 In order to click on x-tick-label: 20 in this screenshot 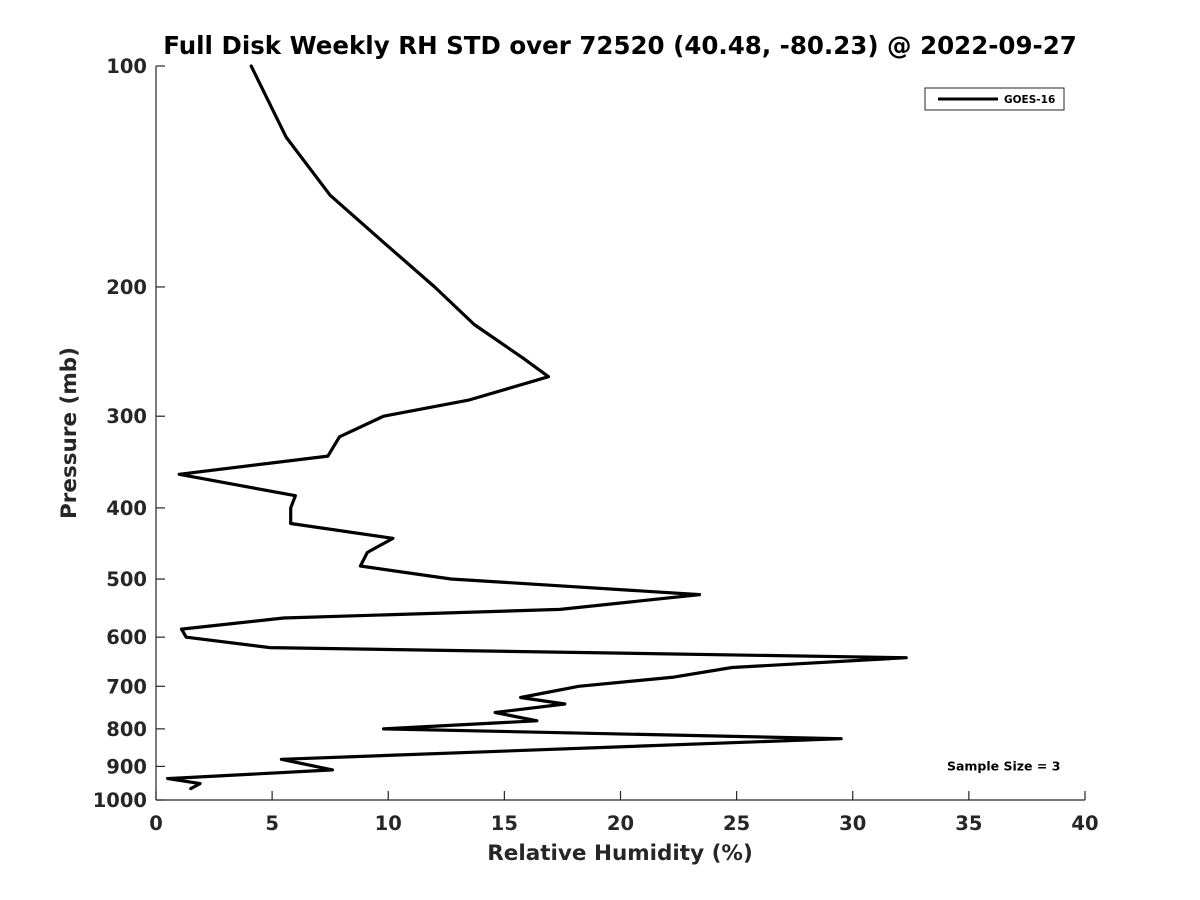, I will do `click(620, 823)`.